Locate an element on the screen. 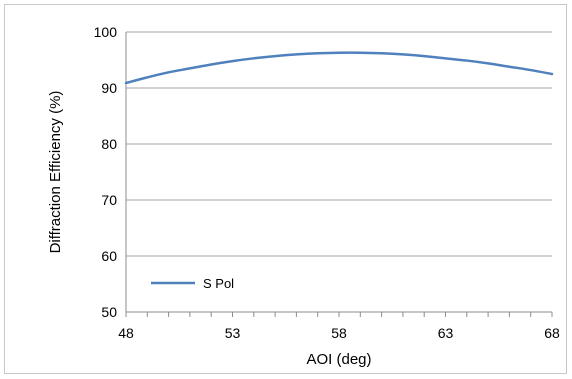 This screenshot has height=379, width=572. y-tick-label-100: 100 is located at coordinates (106, 32).